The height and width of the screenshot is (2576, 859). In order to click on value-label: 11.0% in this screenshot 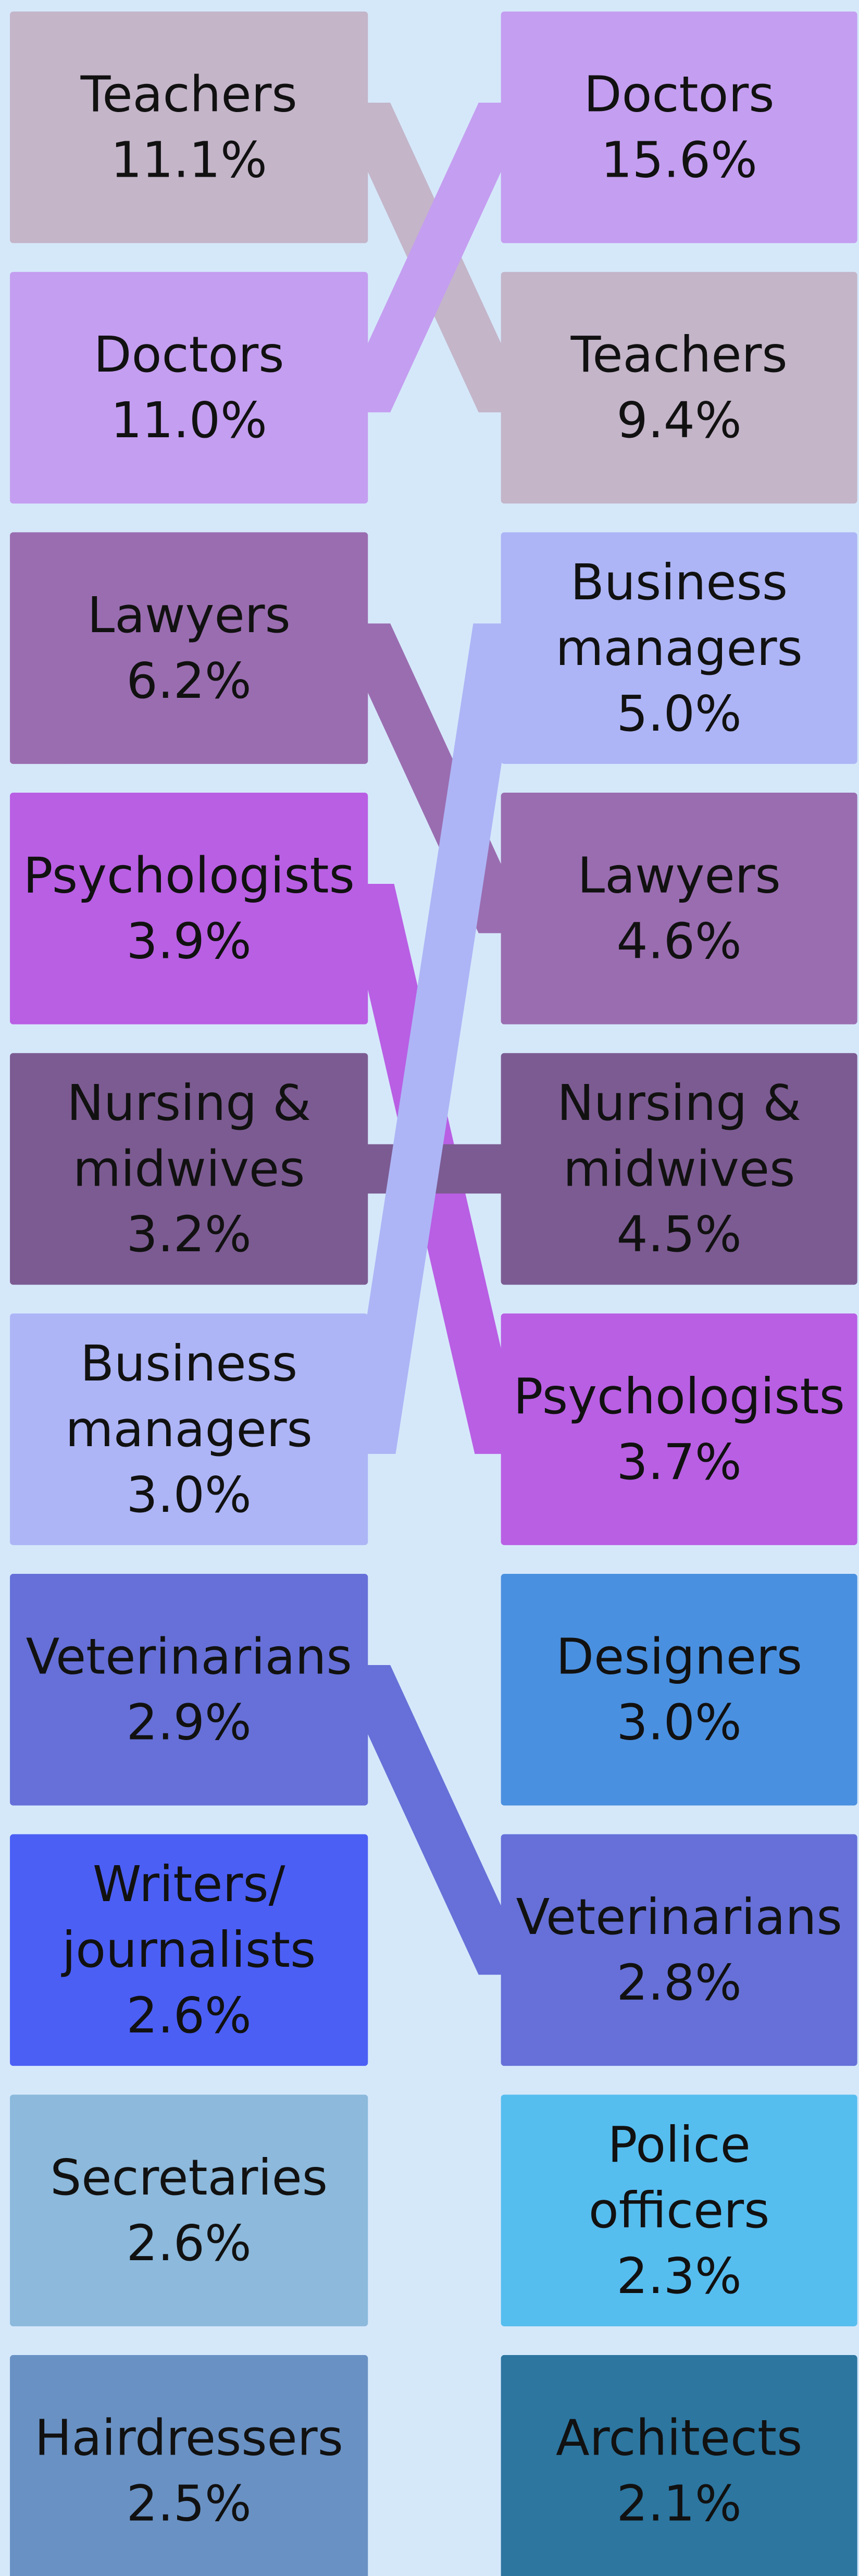, I will do `click(189, 420)`.